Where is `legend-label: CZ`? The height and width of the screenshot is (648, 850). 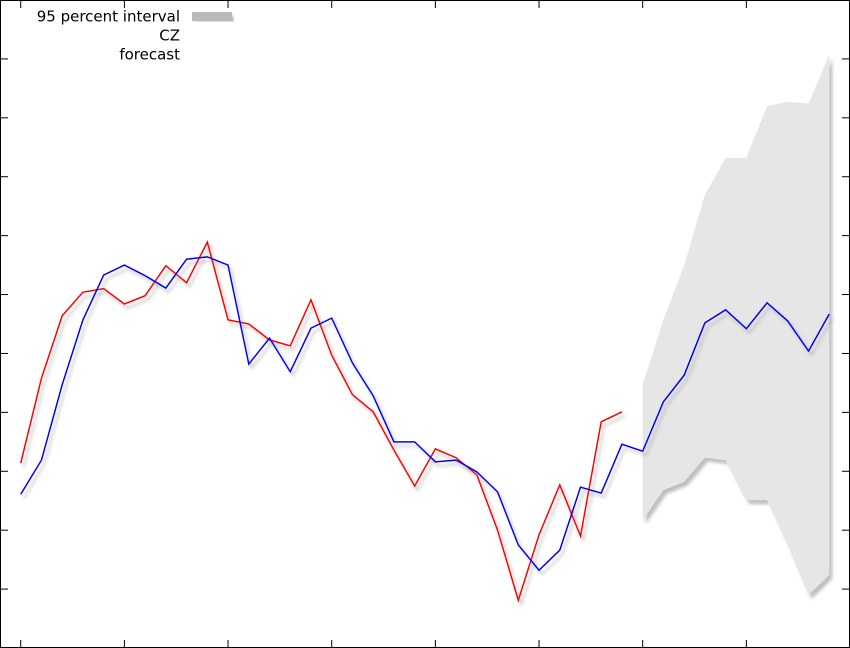
legend-label: CZ is located at coordinates (169, 36).